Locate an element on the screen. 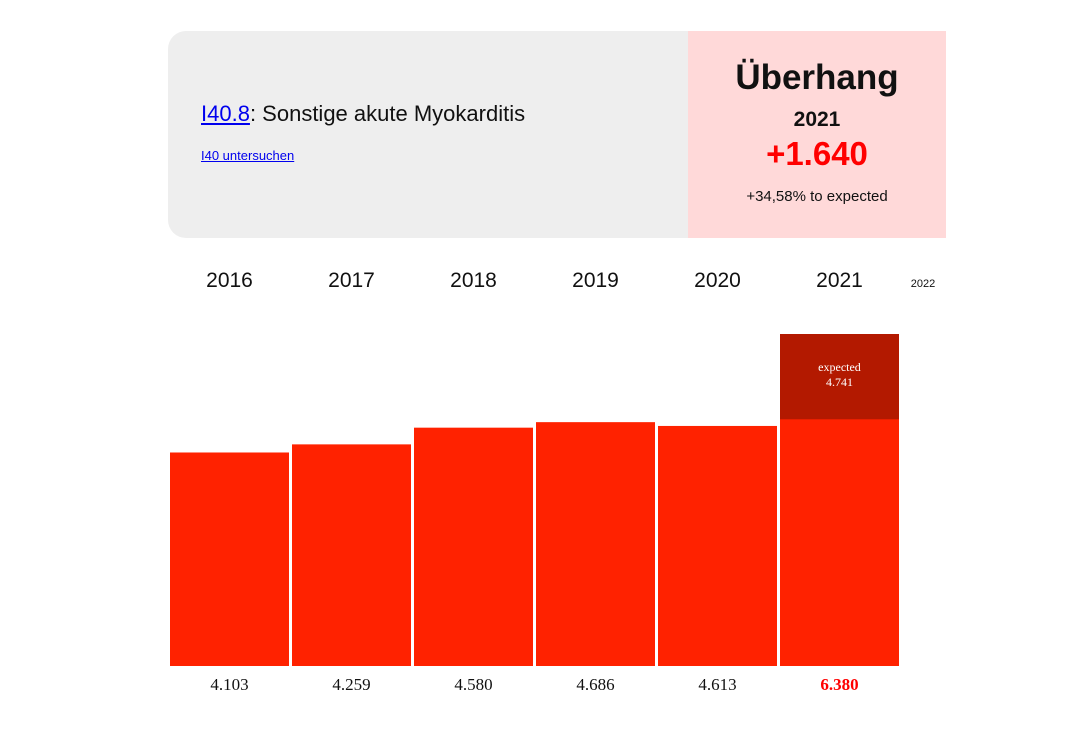 The width and height of the screenshot is (1066, 734). parent-code-link: I40 untersuchen is located at coordinates (248, 155).